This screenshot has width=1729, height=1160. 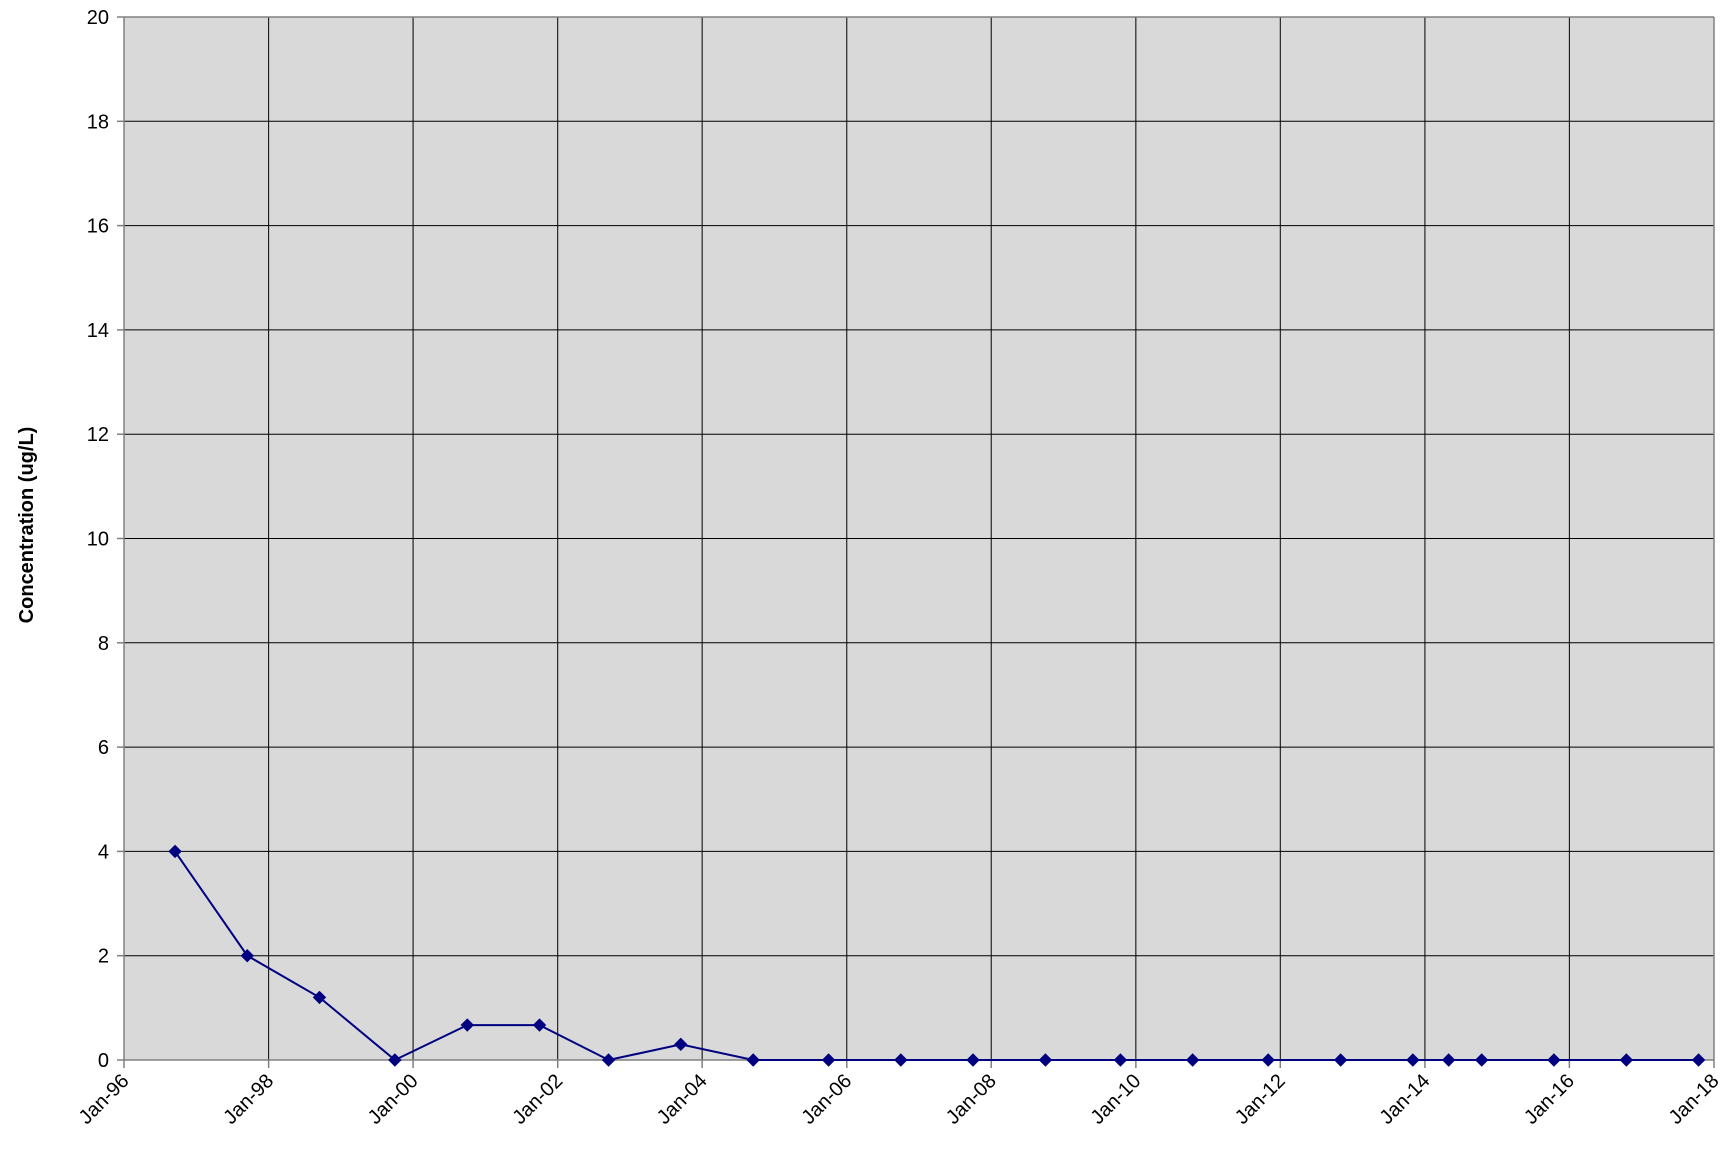 I want to click on y-tick-label: 4, so click(x=103, y=852).